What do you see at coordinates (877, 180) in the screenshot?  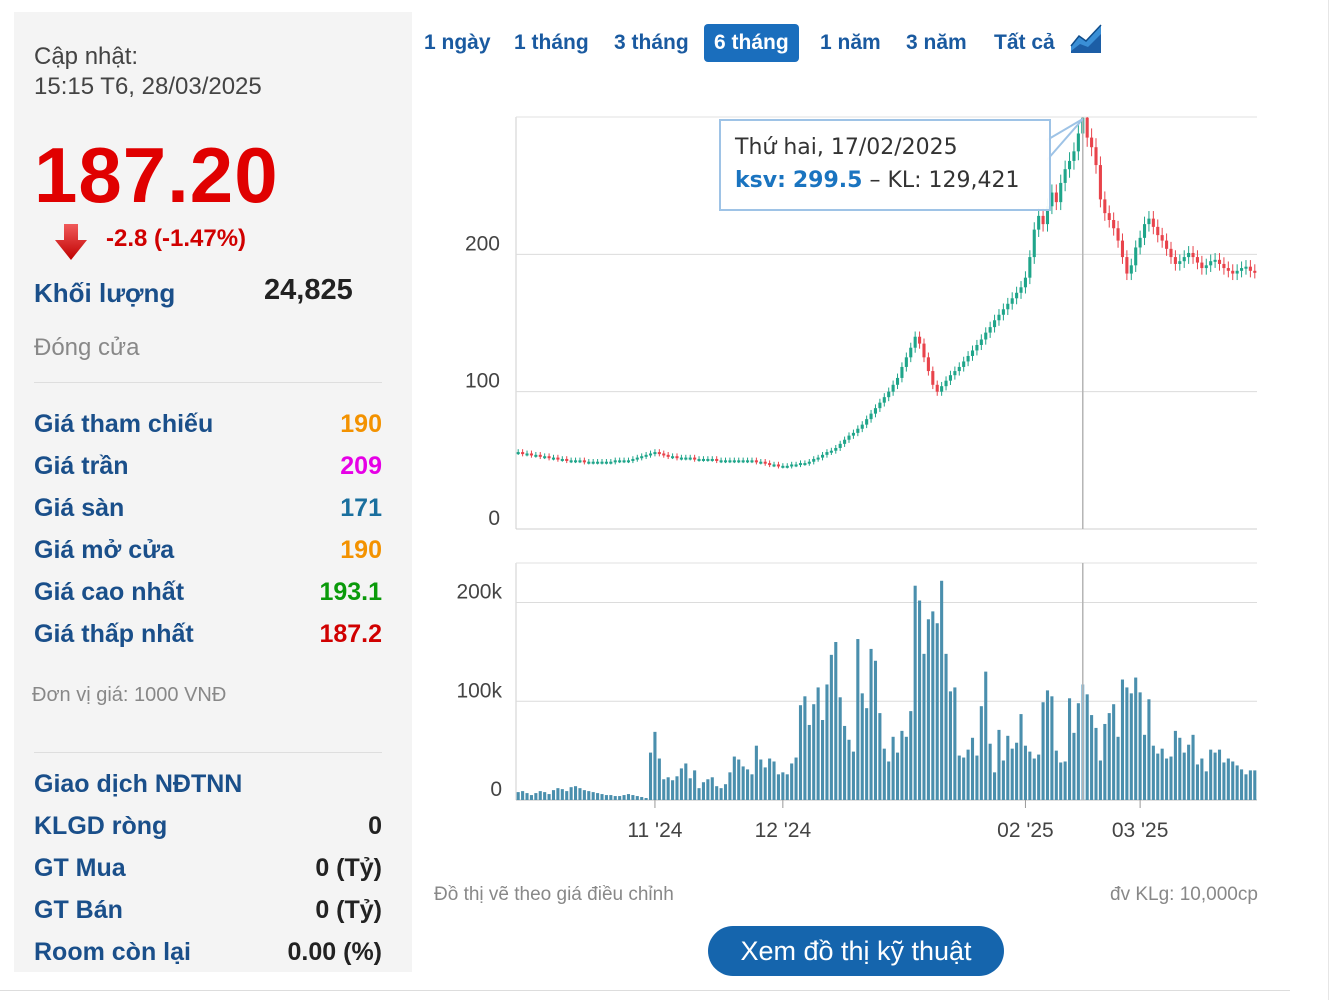 I see `tooltip-values: ksv: 299.5 – KL: 129,421` at bounding box center [877, 180].